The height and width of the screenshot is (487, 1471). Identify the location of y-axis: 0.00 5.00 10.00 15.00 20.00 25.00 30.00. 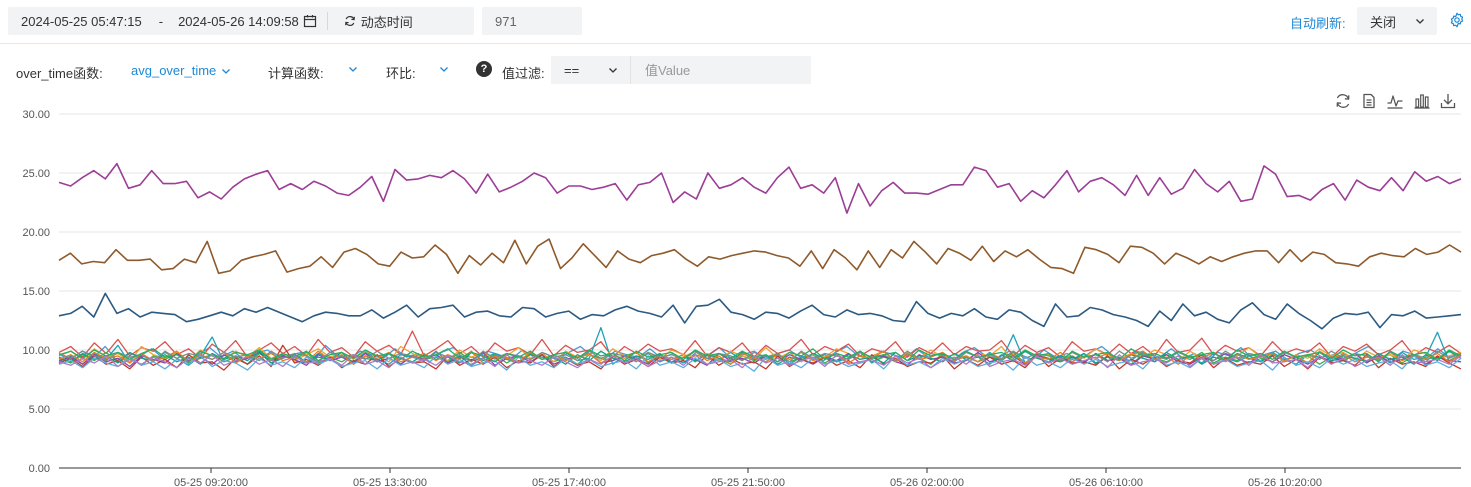
(36, 292).